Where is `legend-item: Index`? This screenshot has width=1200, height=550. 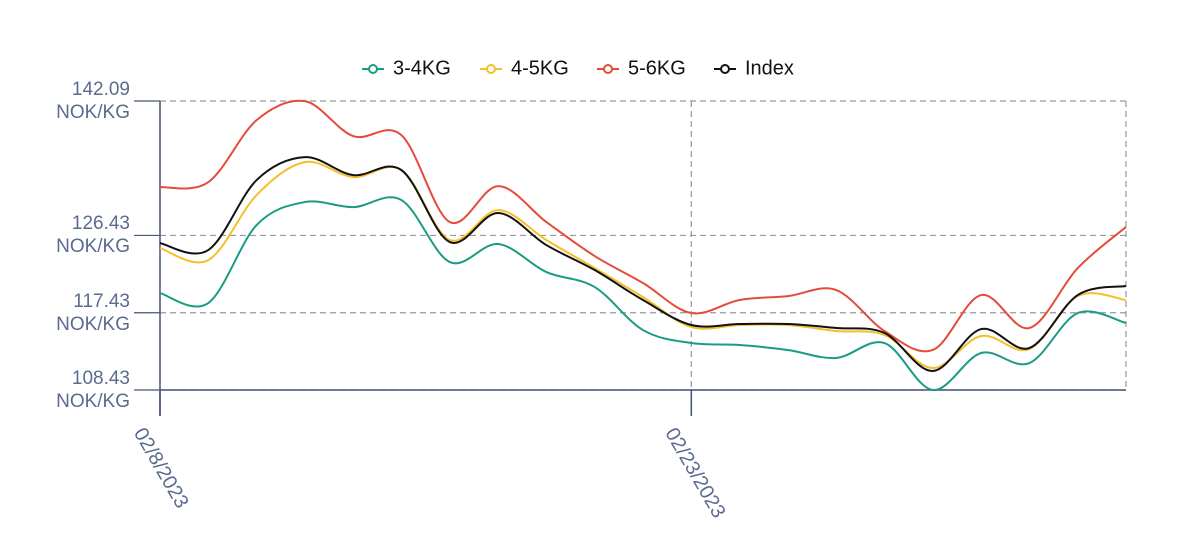 legend-item: Index is located at coordinates (754, 68).